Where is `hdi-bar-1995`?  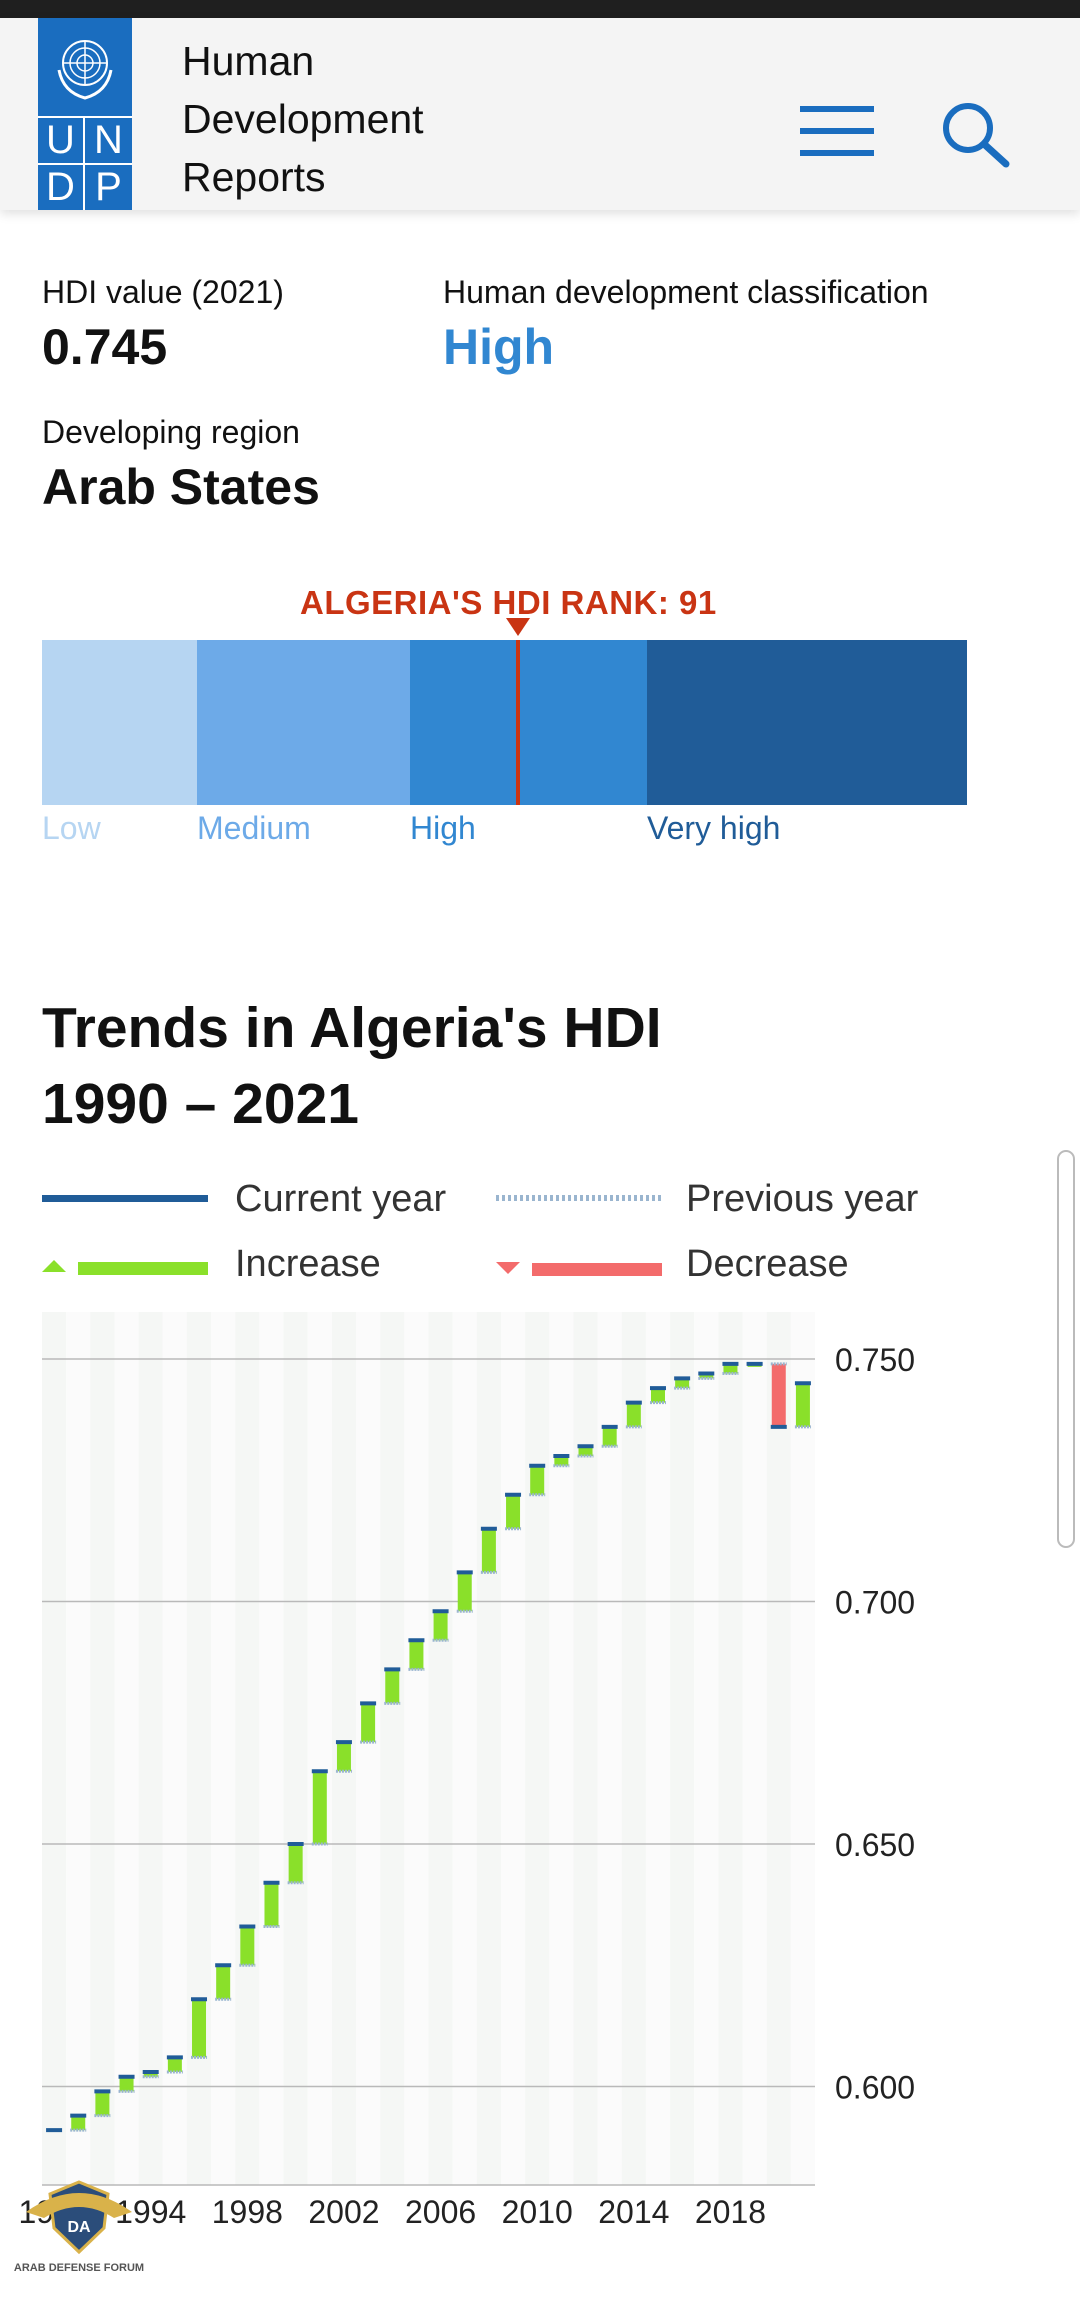 hdi-bar-1995 is located at coordinates (174, 2064).